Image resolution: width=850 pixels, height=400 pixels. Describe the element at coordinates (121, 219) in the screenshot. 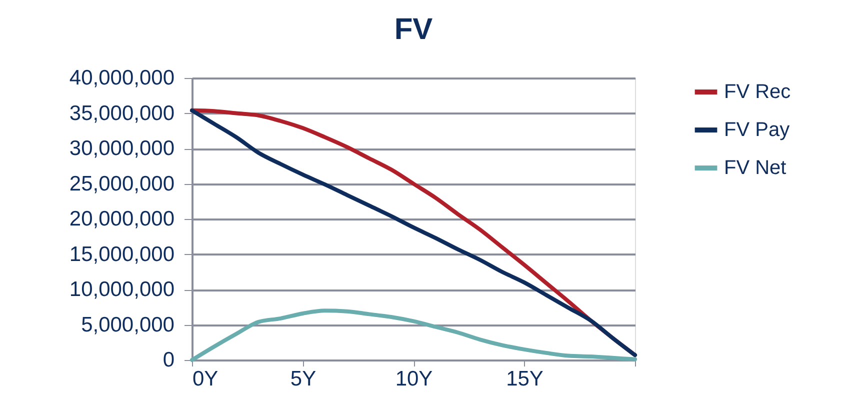

I see `y-tick-label: 20,000,000` at that location.